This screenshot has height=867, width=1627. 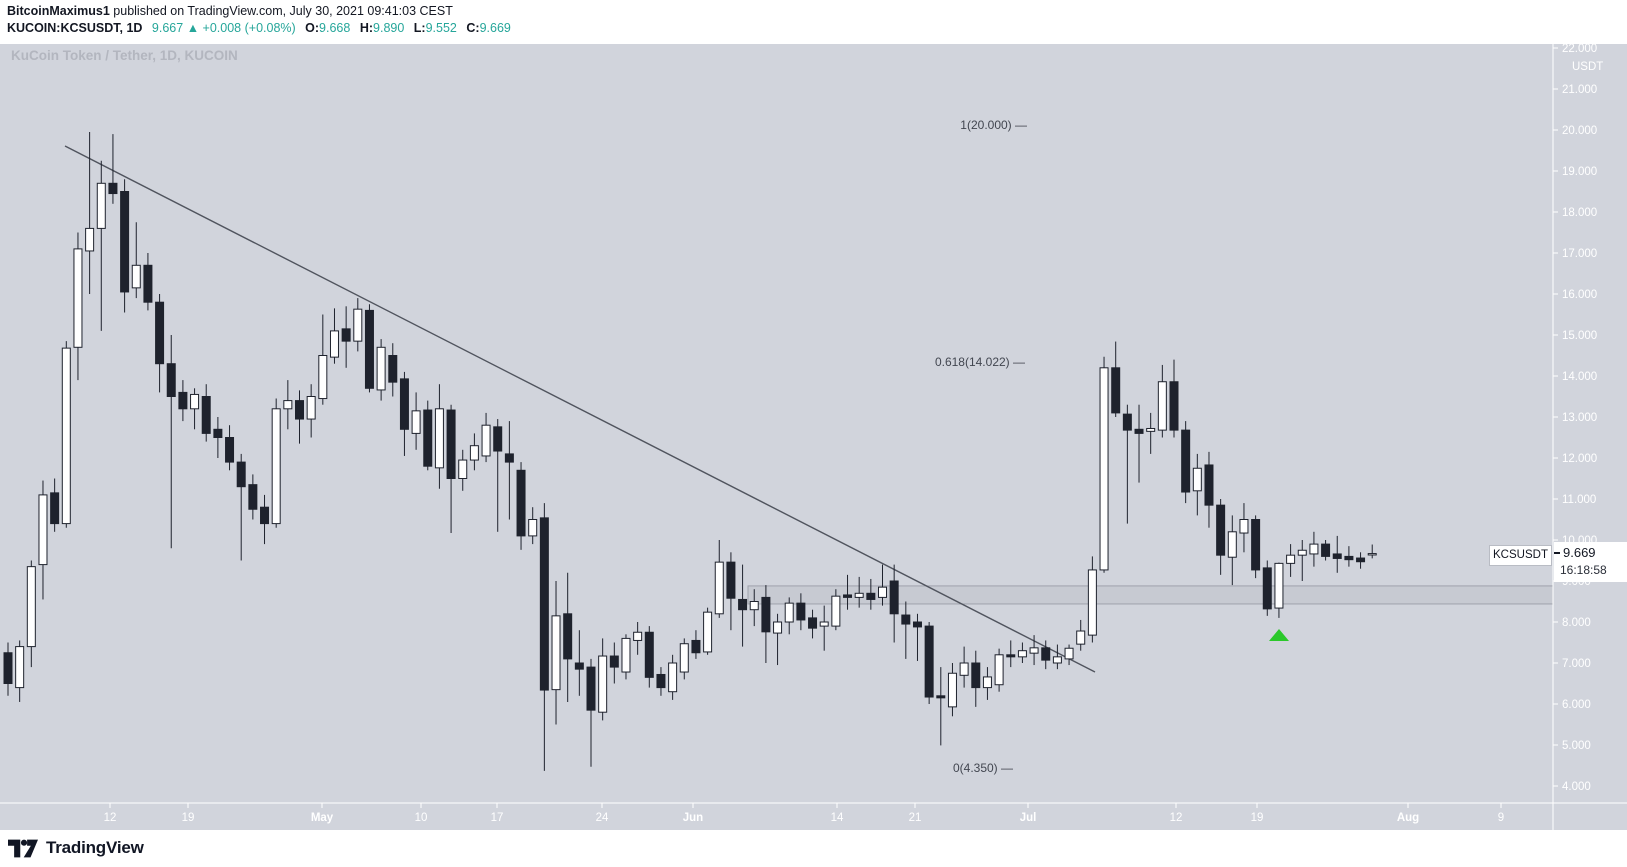 I want to click on last-price: 9.667, so click(x=167, y=28).